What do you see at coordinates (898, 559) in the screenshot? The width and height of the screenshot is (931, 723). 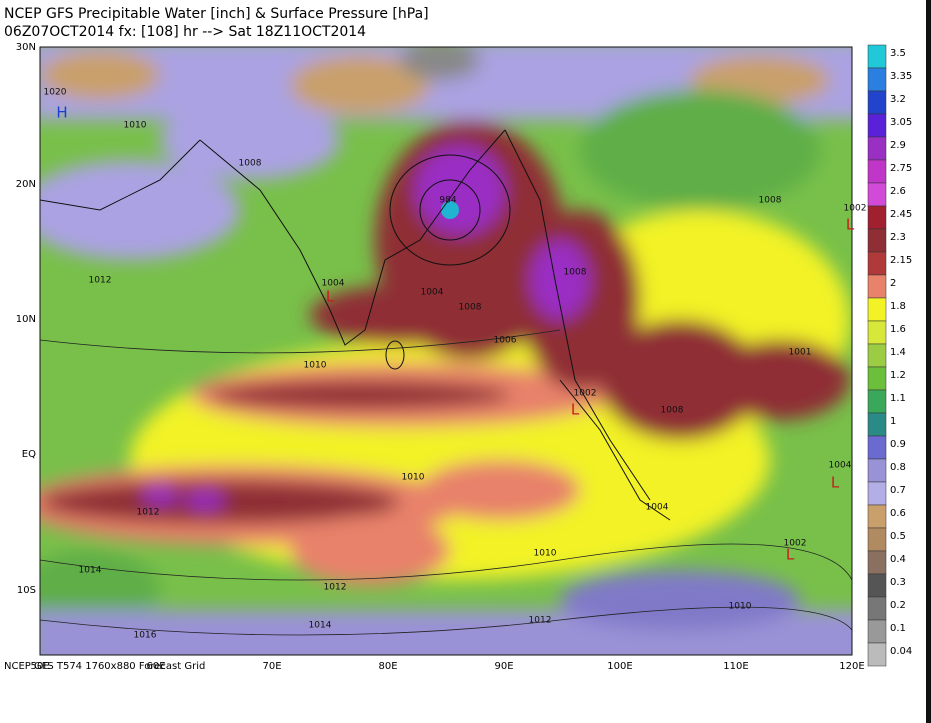 I see `colorbar-label: 0.4` at bounding box center [898, 559].